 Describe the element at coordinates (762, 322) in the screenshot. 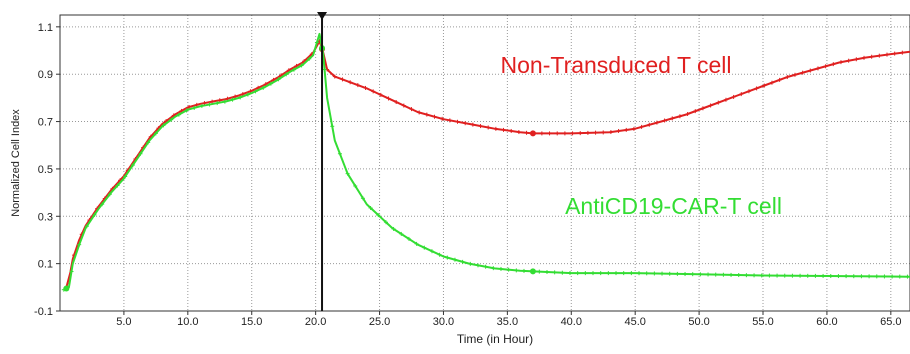

I see `x-tick-label: 55.0` at that location.